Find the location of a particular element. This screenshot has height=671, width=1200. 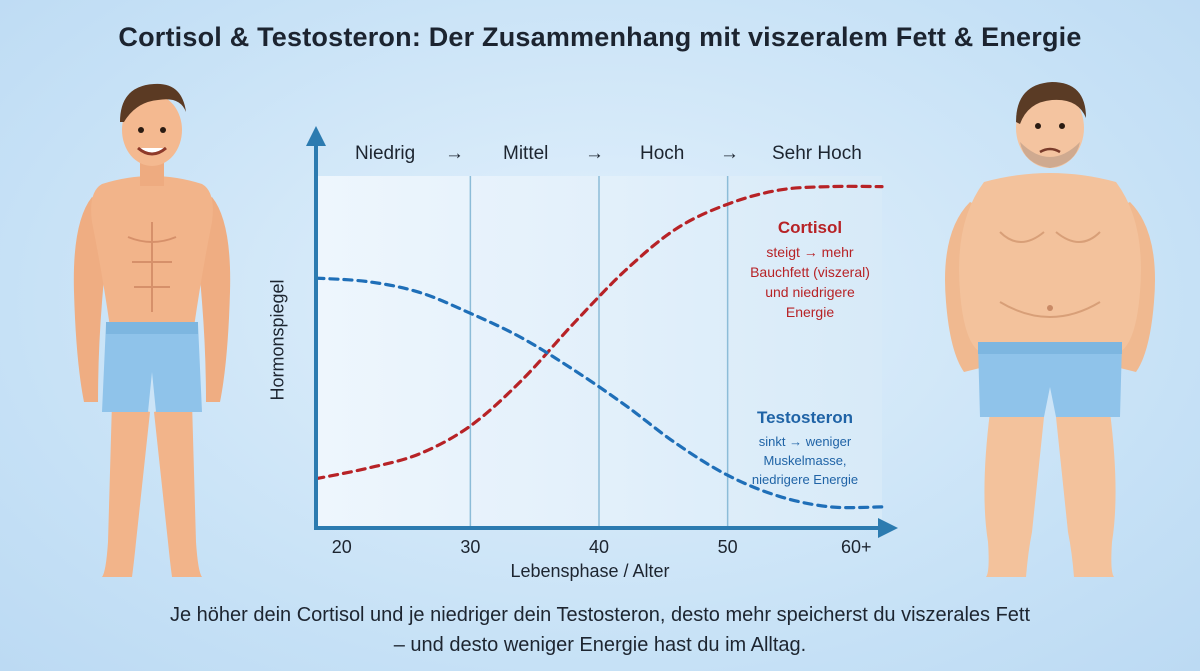

x-tick-label: 60+ is located at coordinates (856, 547).